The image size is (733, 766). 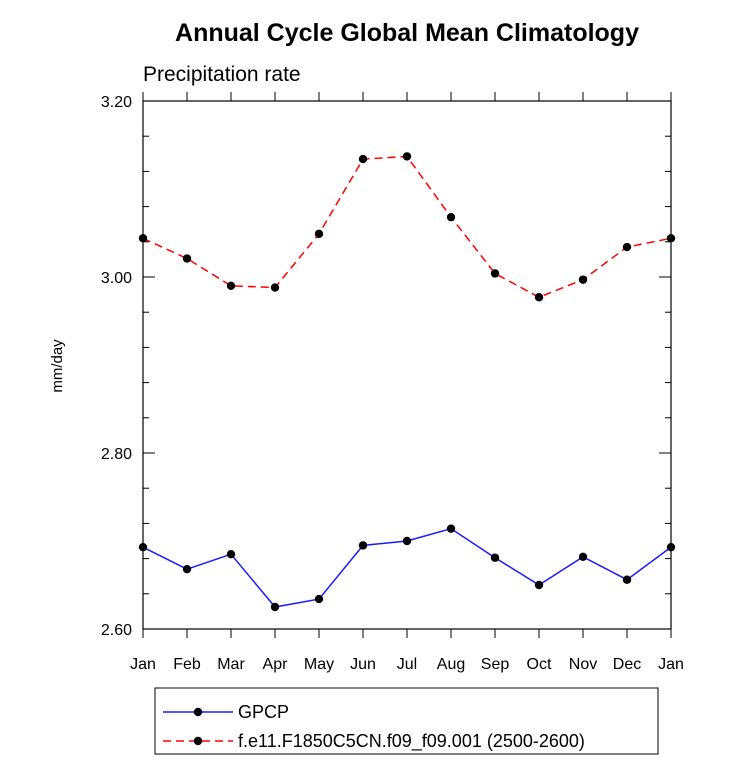 What do you see at coordinates (116, 454) in the screenshot?
I see `y-tick-label: 2.80` at bounding box center [116, 454].